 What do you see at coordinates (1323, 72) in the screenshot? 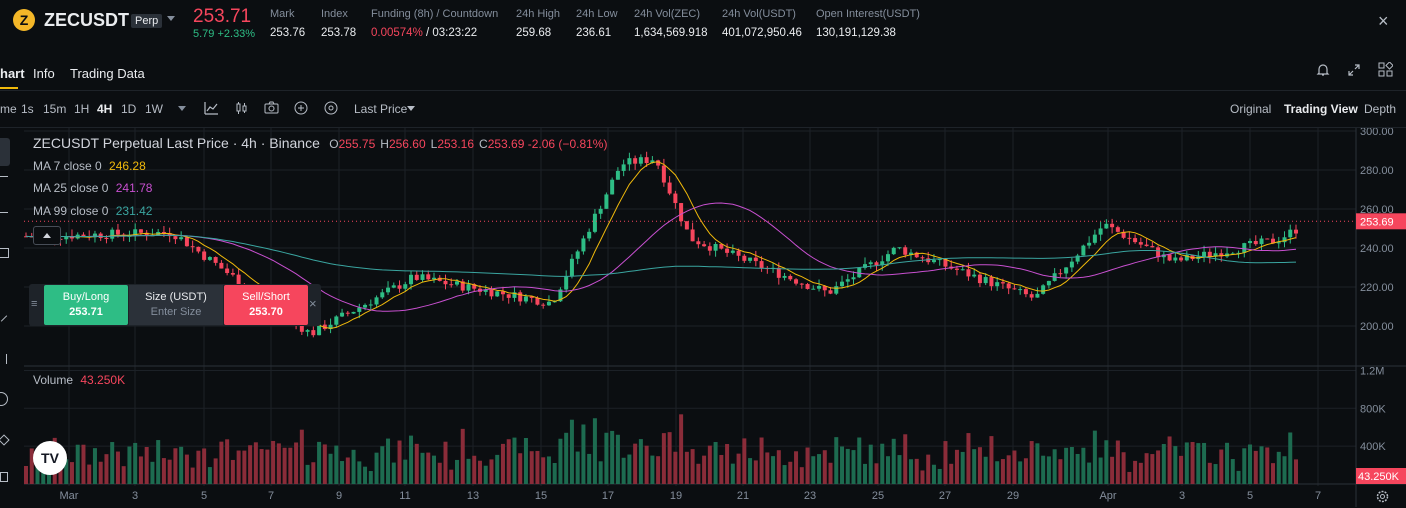
I see `bell-icon` at bounding box center [1323, 72].